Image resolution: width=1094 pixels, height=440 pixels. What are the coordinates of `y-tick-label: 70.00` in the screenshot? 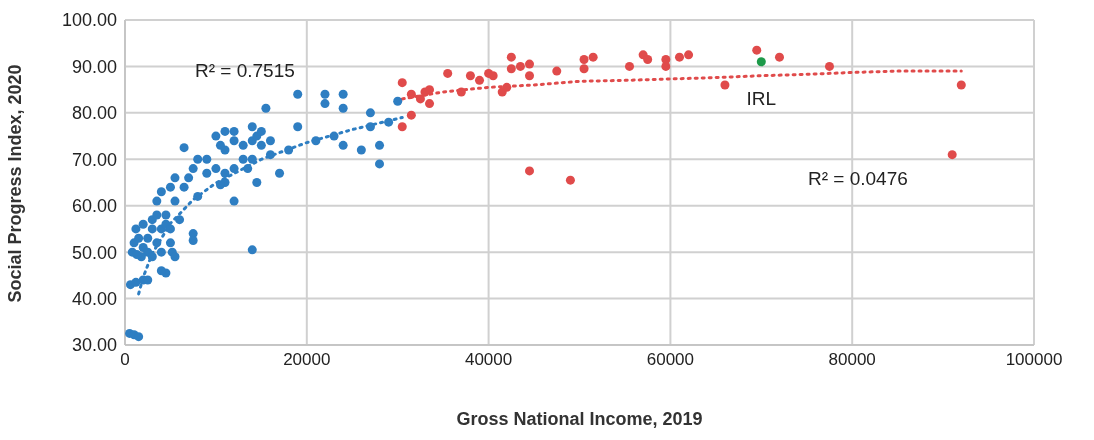 It's located at (94, 159).